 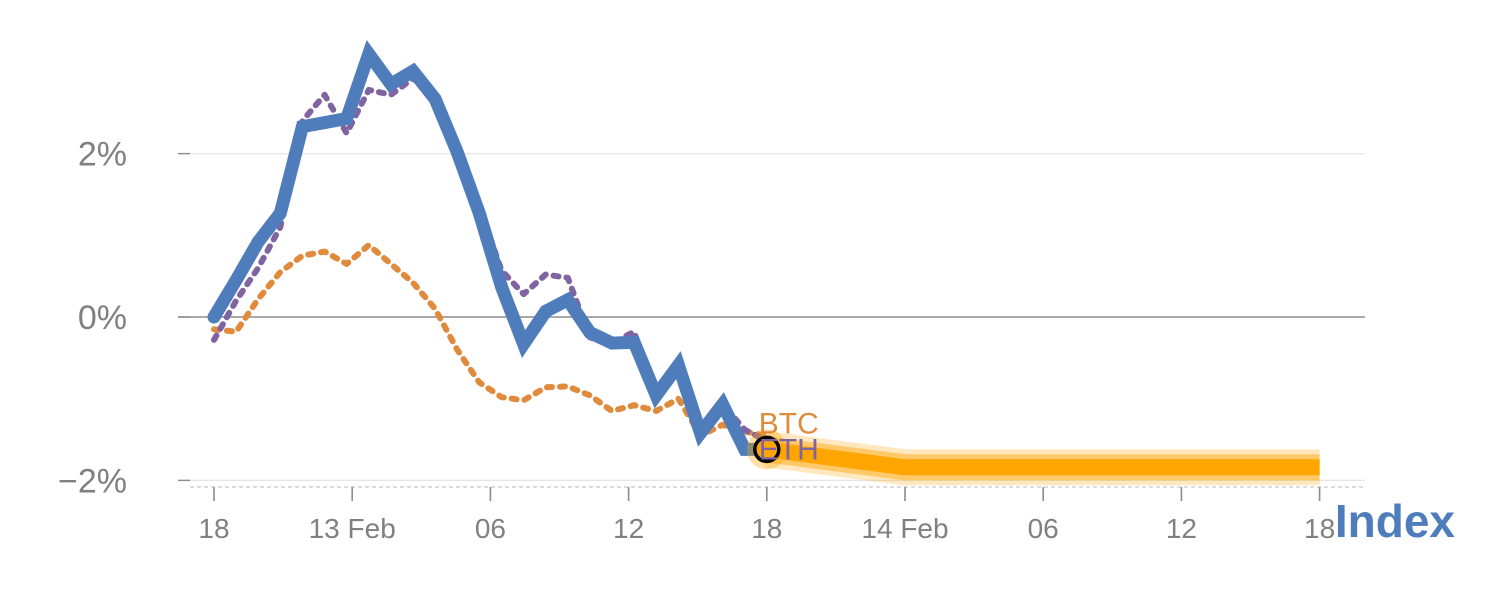 I want to click on end-marker-dot, so click(x=766, y=449).